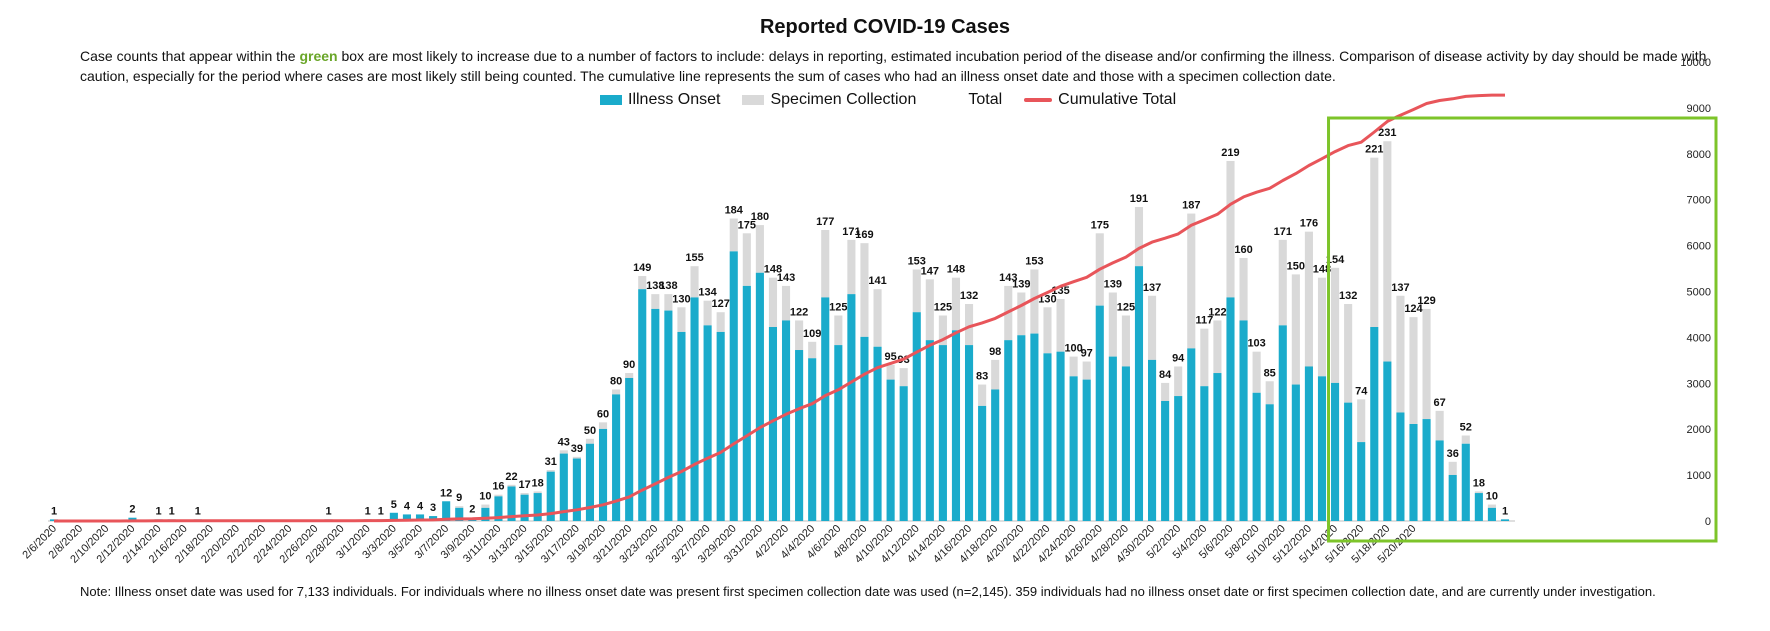  What do you see at coordinates (629, 365) in the screenshot?
I see `bar-data-label: 90` at bounding box center [629, 365].